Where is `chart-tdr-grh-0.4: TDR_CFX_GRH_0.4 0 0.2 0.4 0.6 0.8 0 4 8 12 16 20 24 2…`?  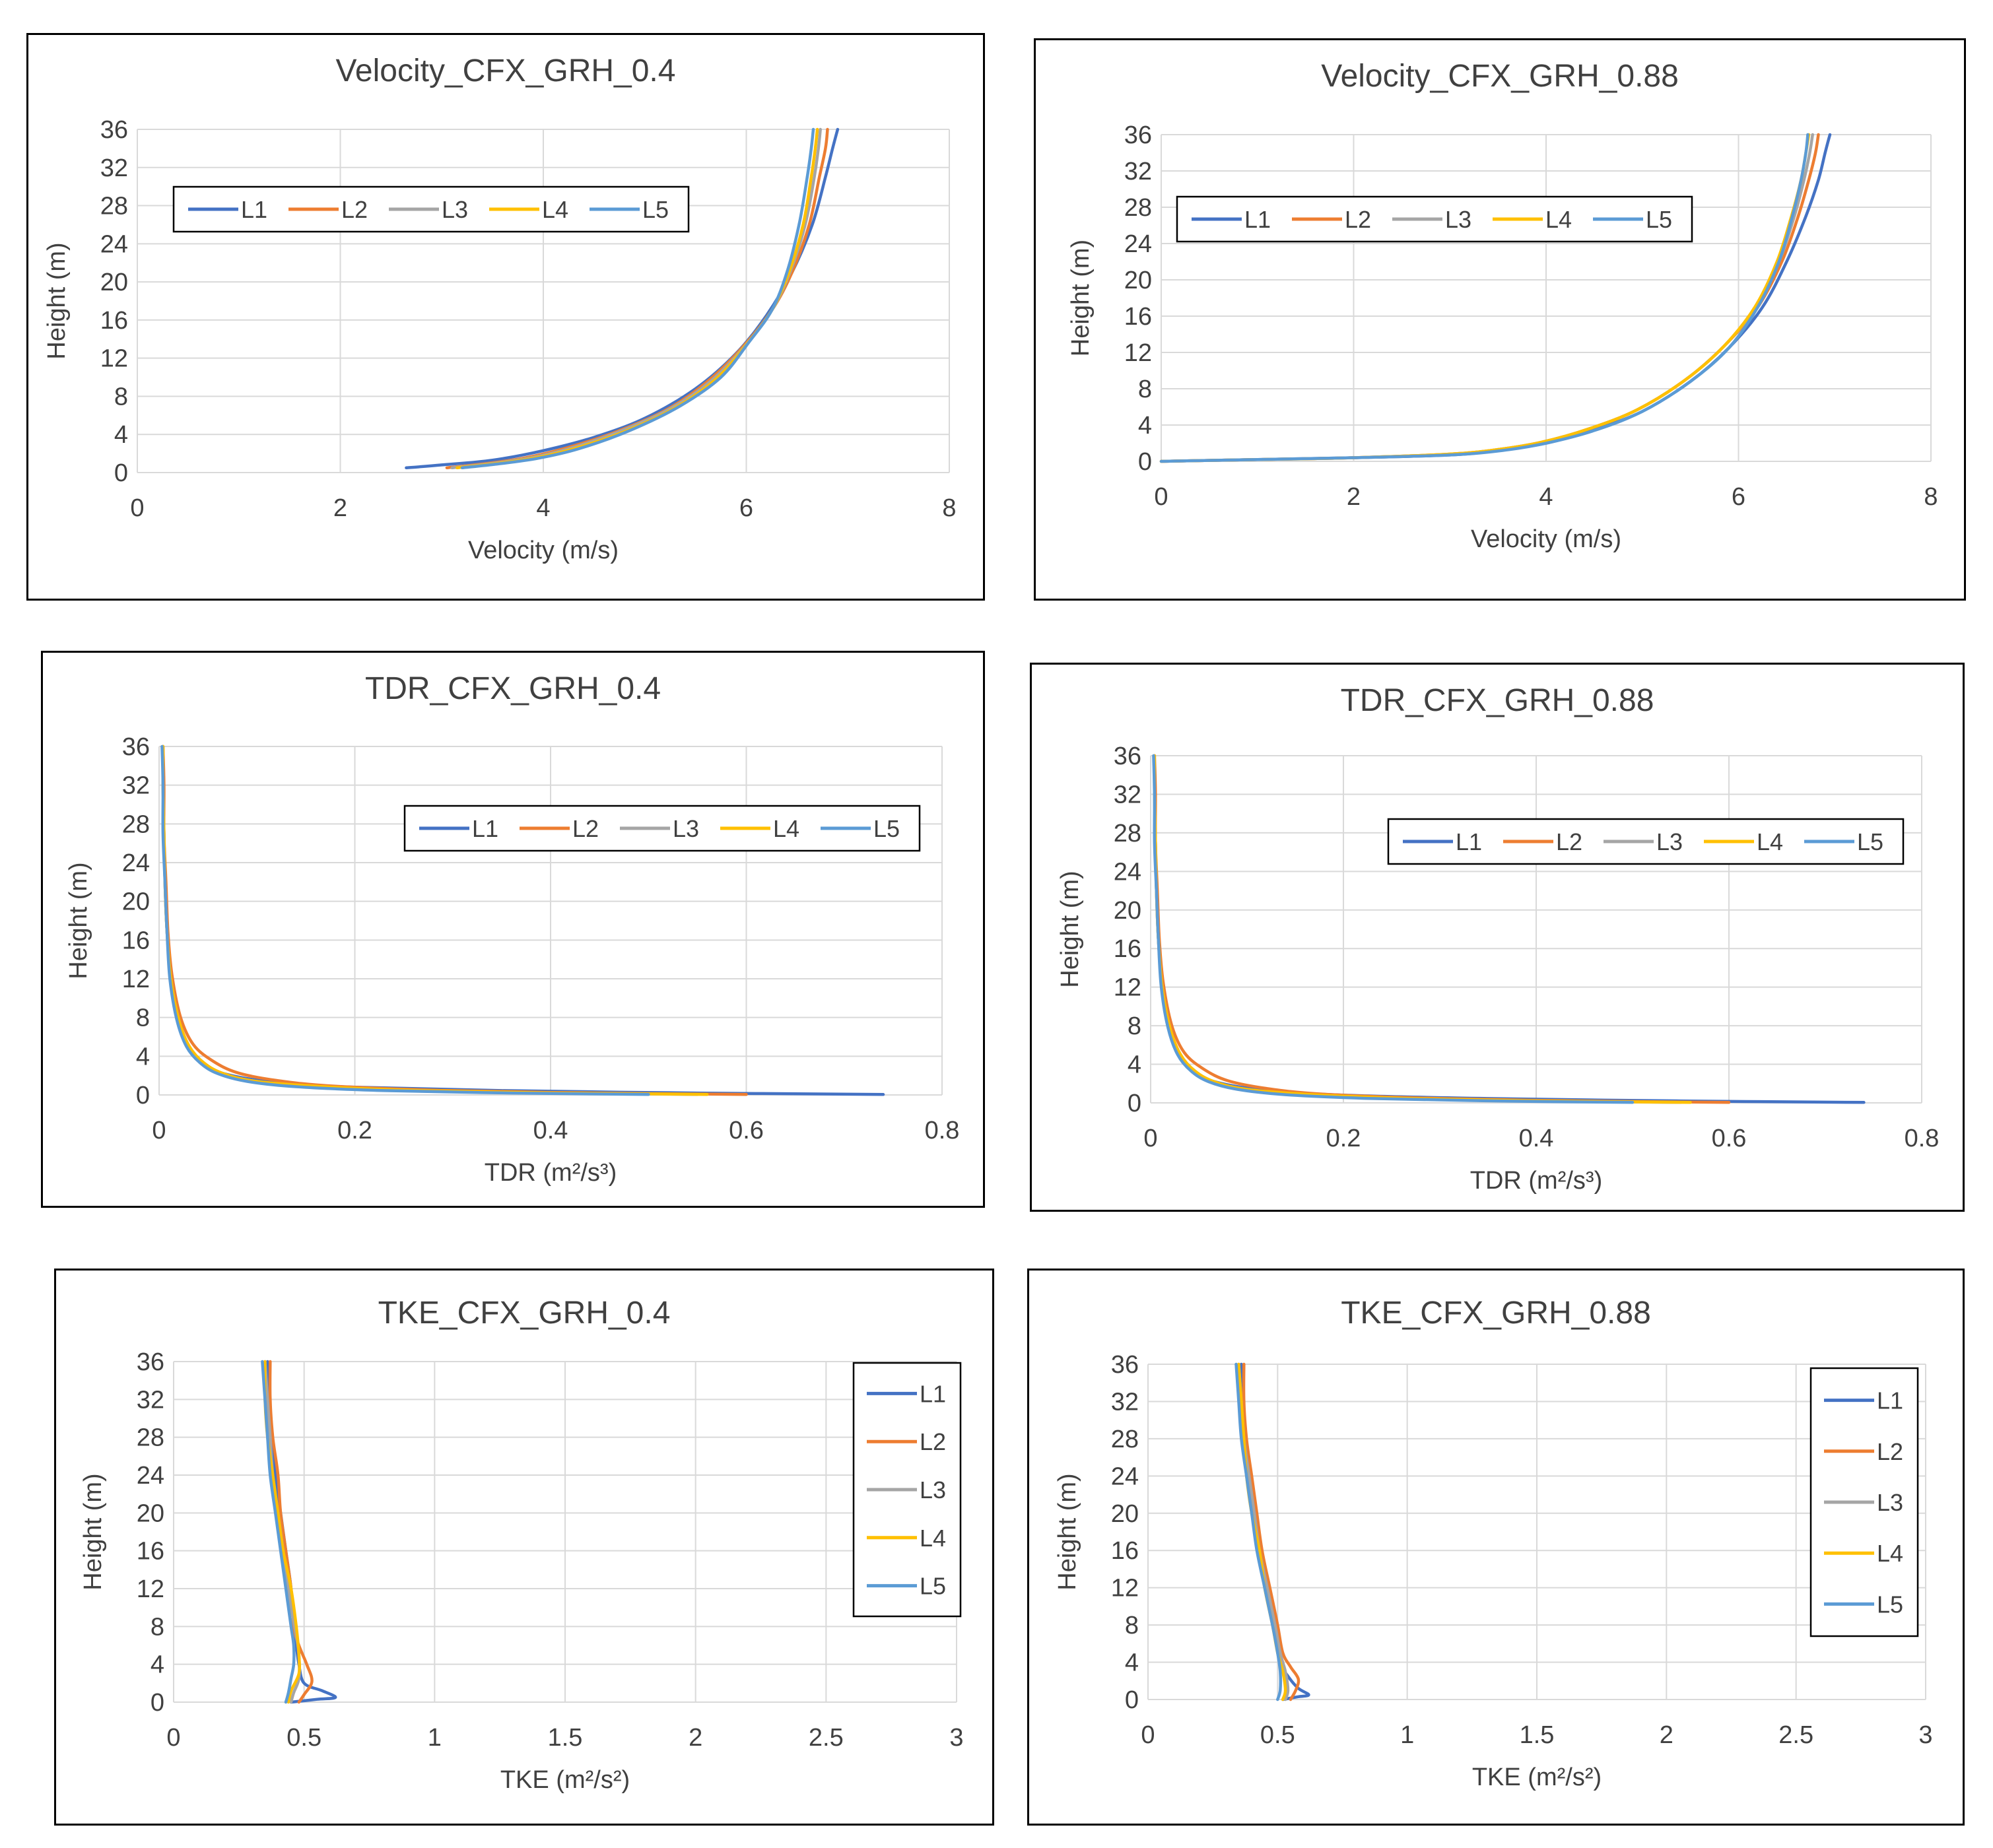 chart-tdr-grh-0.4: TDR_CFX_GRH_0.4 0 0.2 0.4 0.6 0.8 0 4 8 12 16 20 24 2… is located at coordinates (513, 929).